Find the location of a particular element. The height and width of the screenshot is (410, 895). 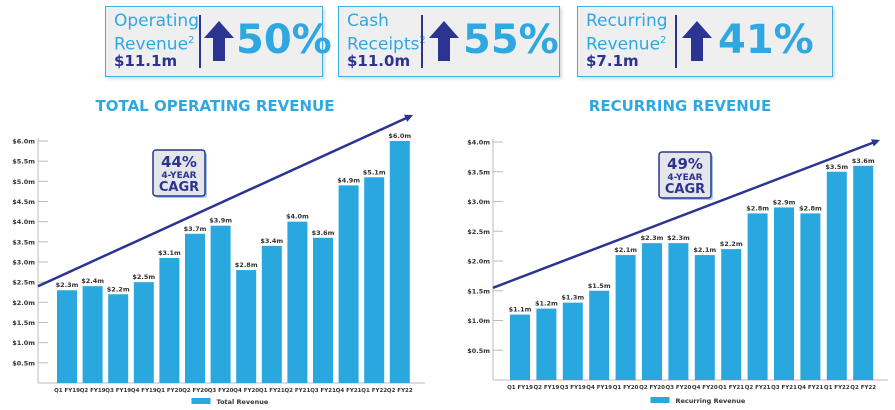

kpi-label: Recurring Revenue2 is located at coordinates (627, 33).